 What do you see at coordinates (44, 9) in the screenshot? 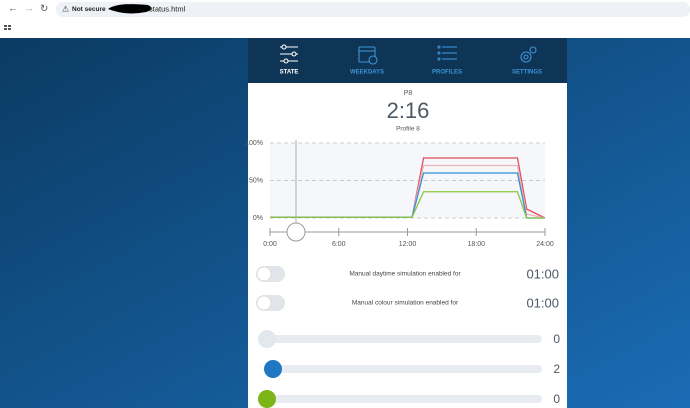
I see `reload-button: ↻` at bounding box center [44, 9].